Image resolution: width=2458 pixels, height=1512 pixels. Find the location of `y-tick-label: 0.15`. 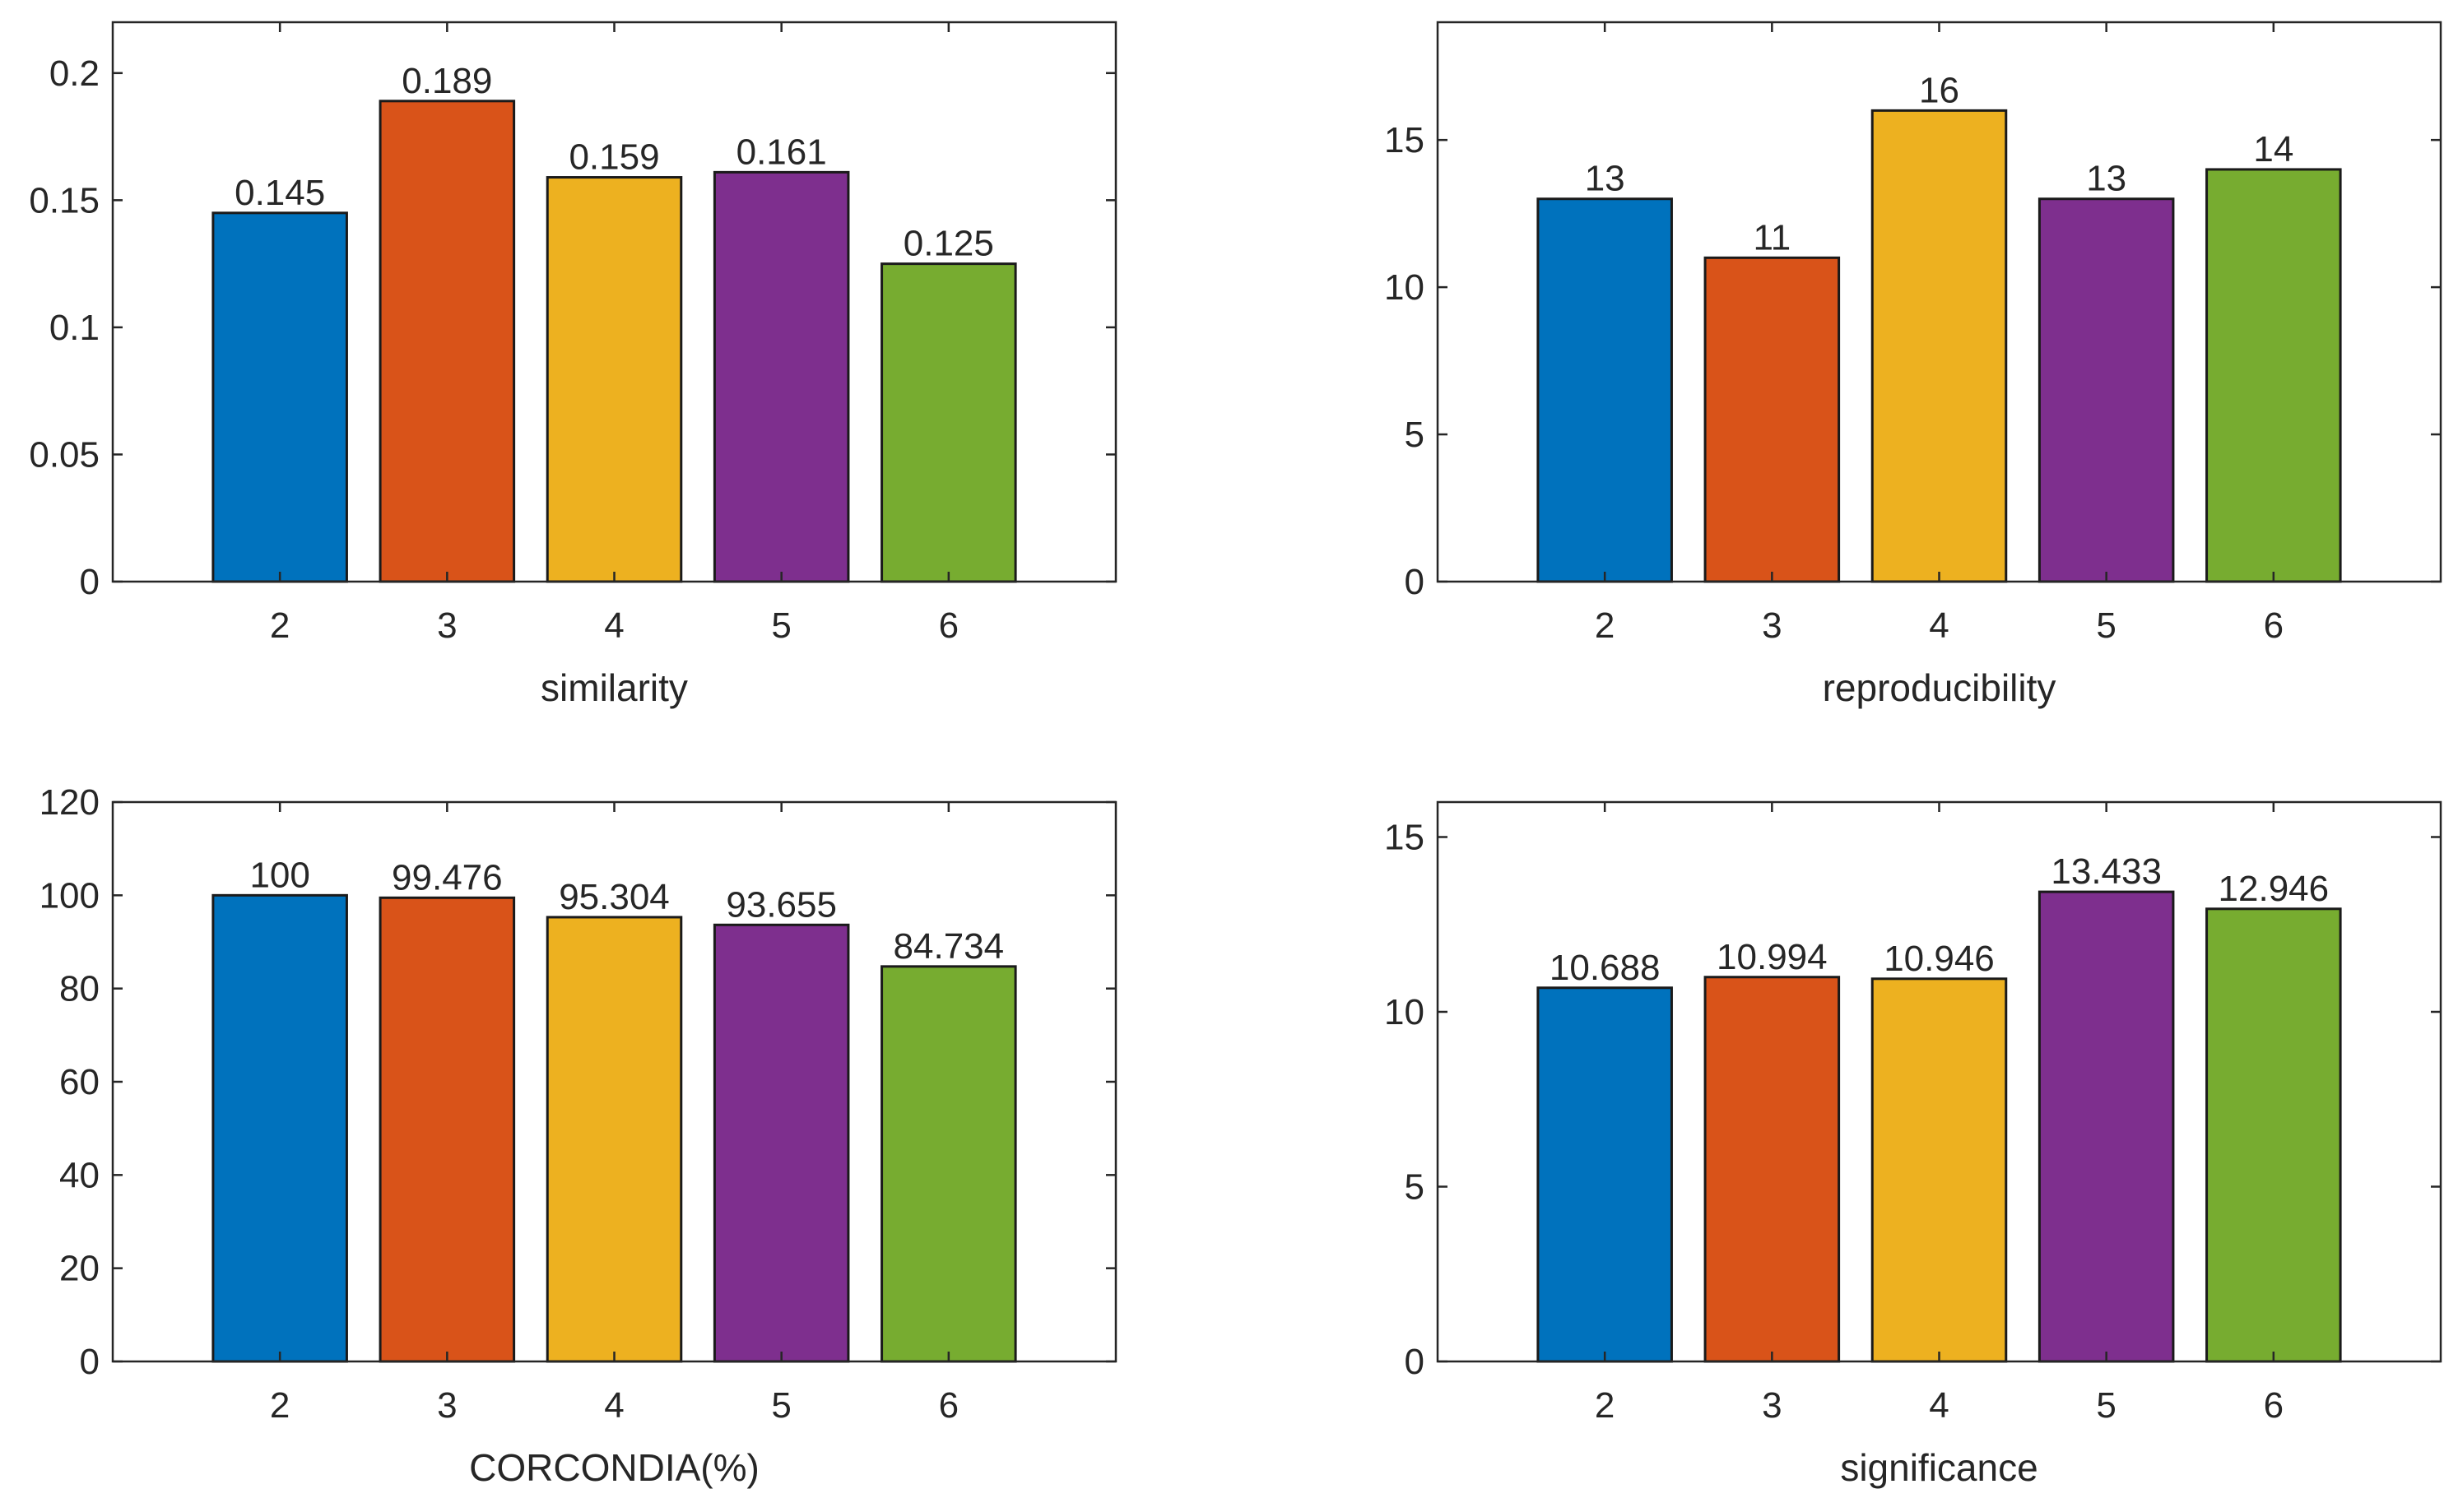

y-tick-label: 0.15 is located at coordinates (64, 200).